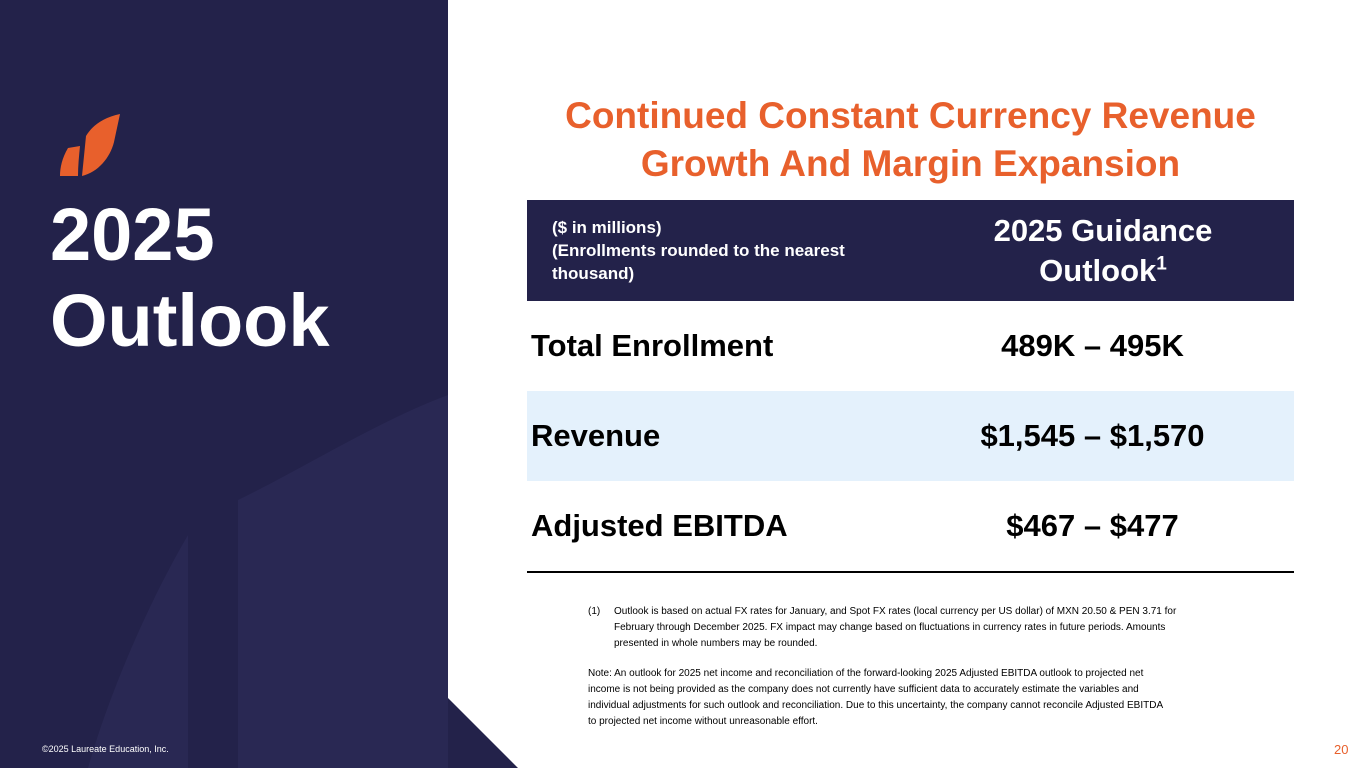  I want to click on header-note-line-1: ($ in millions), so click(607, 227).